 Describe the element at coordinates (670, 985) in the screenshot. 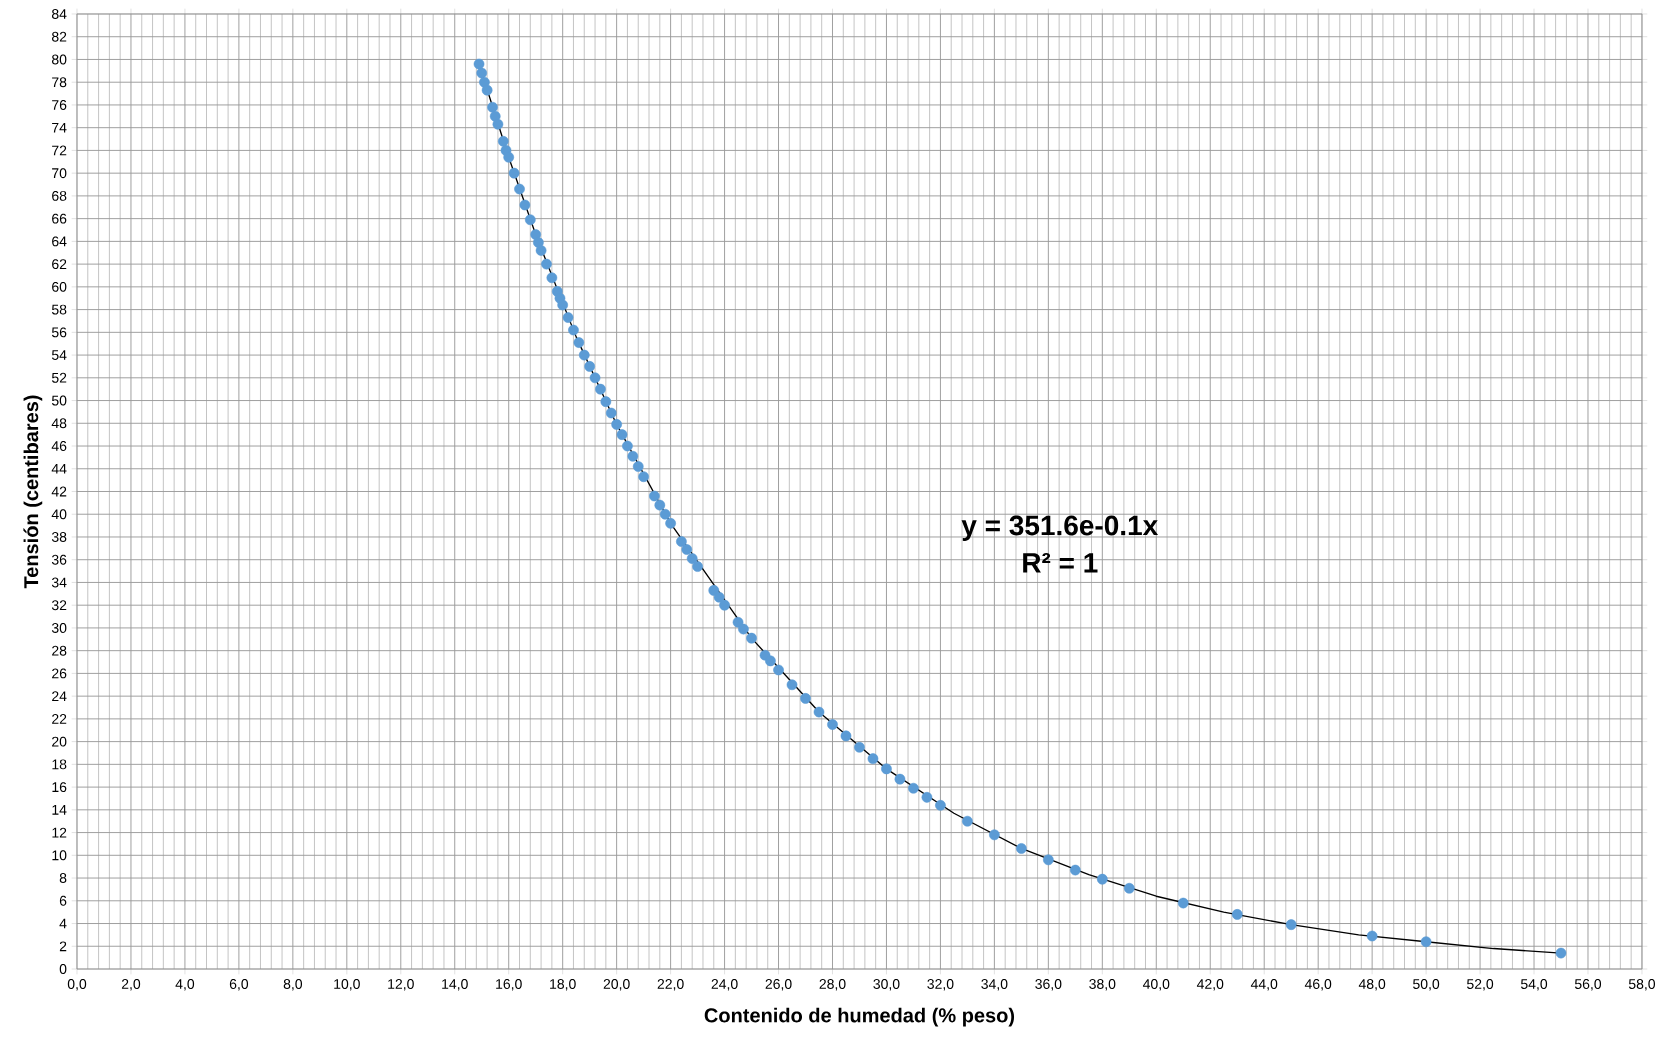

I see `x-tick-label: 22,0` at that location.